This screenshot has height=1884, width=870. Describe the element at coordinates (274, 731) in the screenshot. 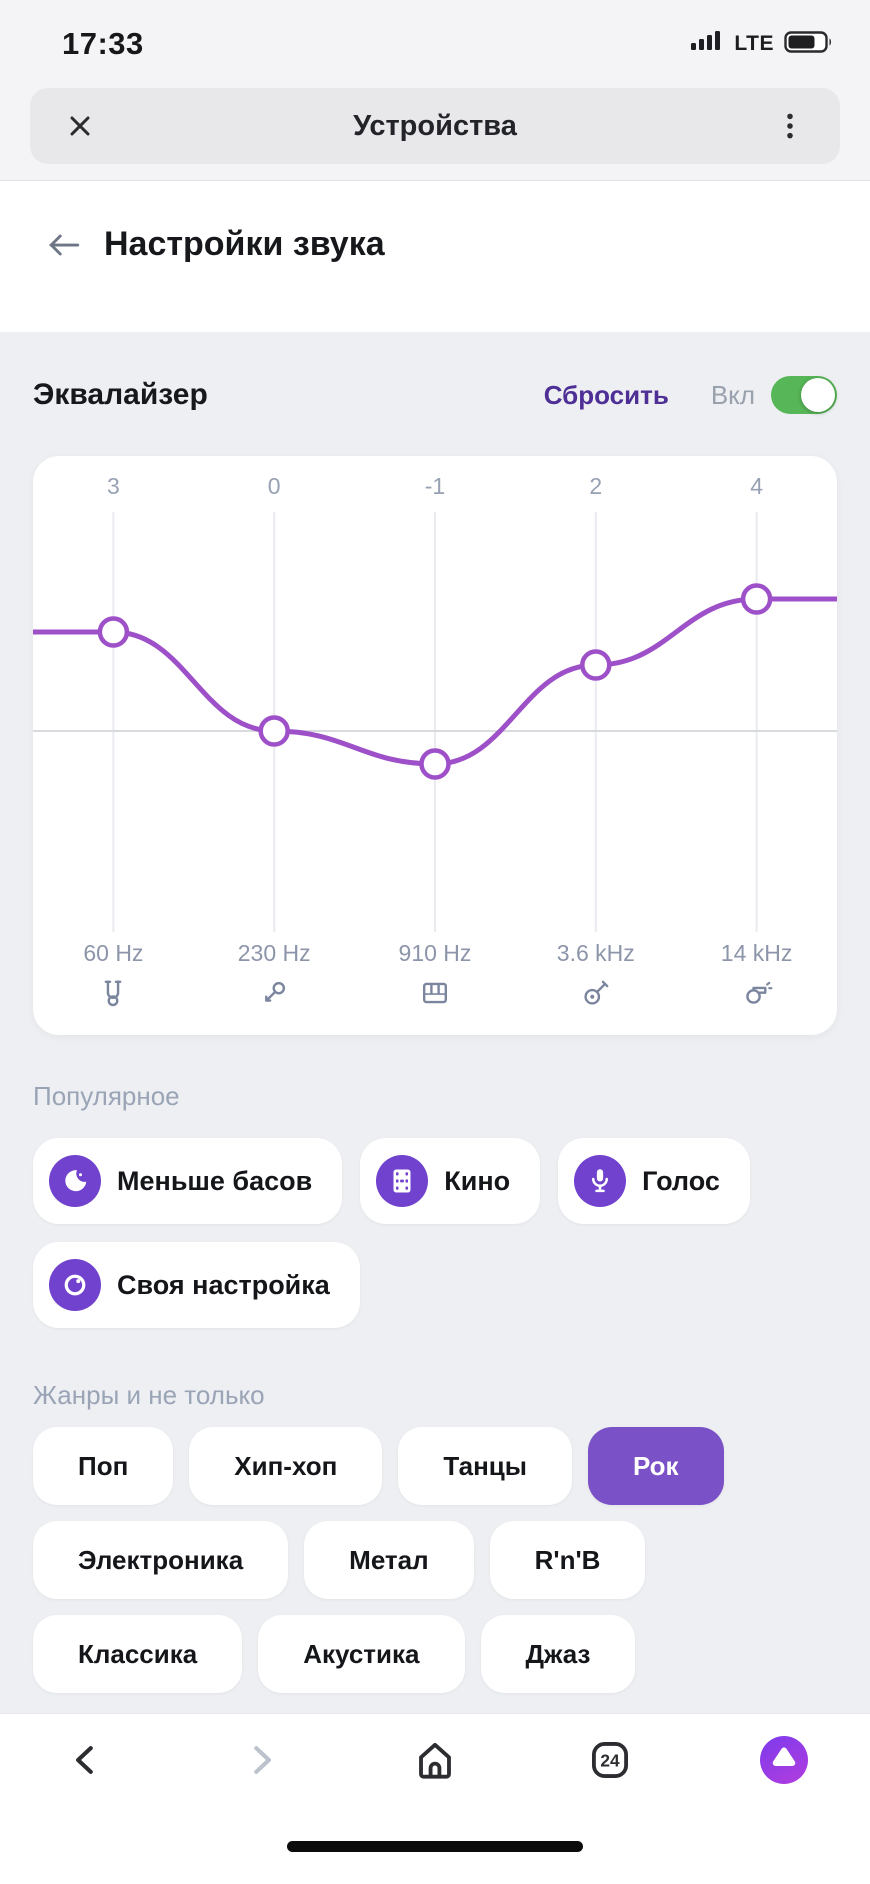

I see `eq-handle-230-hz` at that location.